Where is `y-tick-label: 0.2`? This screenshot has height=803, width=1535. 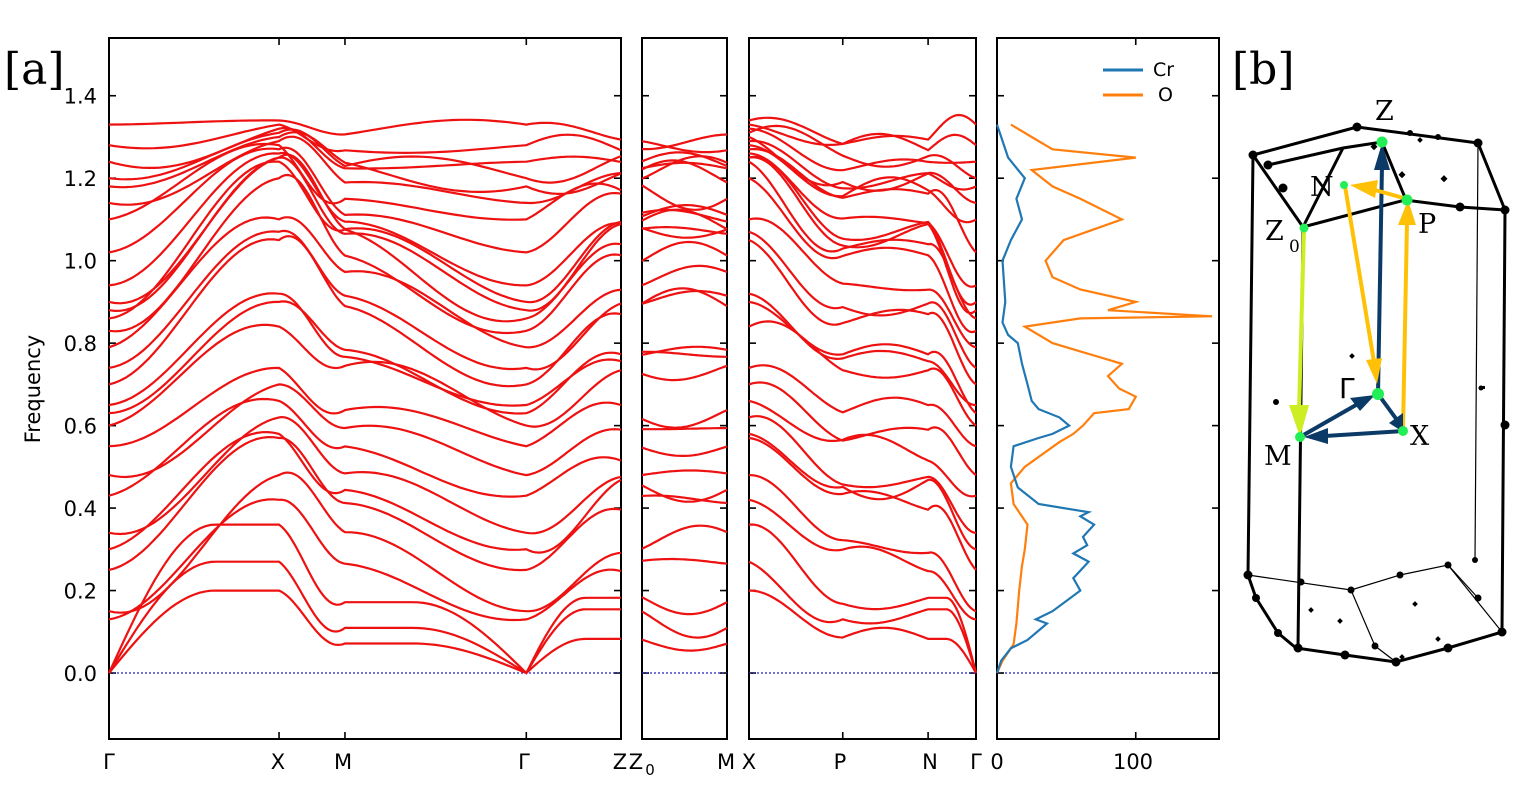
y-tick-label: 0.2 is located at coordinates (80, 592).